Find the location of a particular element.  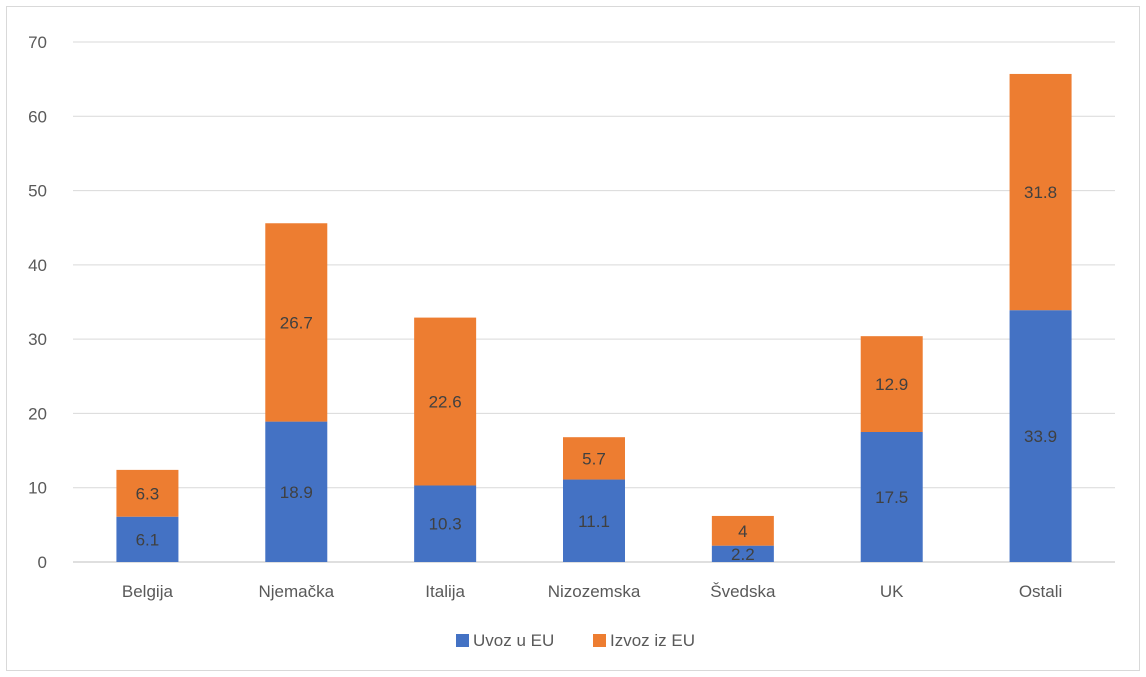

y-tick-label: 20 is located at coordinates (37, 413).